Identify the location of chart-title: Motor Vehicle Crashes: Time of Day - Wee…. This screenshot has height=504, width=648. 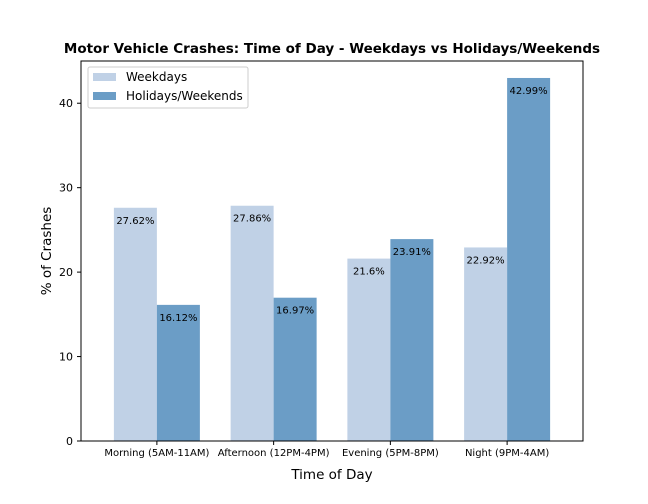
(332, 49).